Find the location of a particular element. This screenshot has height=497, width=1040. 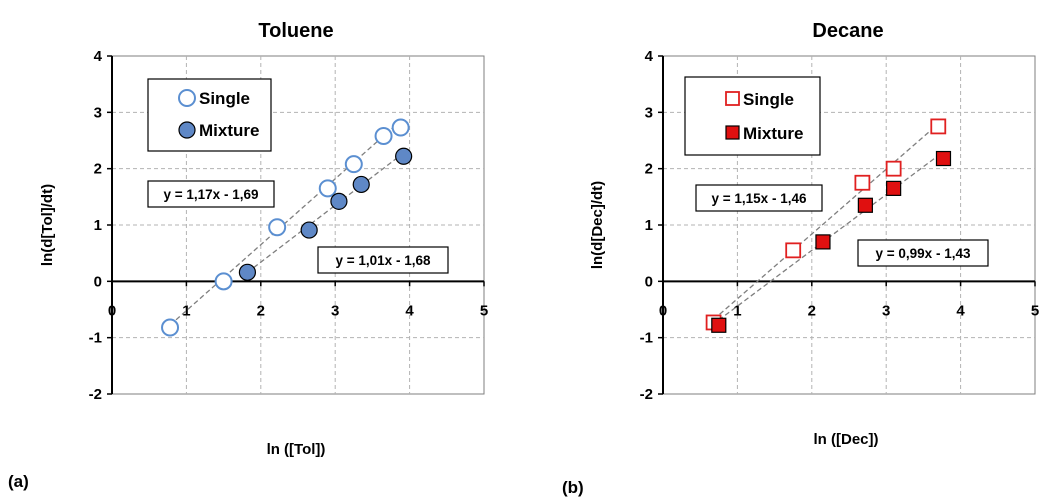

fit-equation-mixture: y = 1,01x - 1,68 is located at coordinates (383, 260).